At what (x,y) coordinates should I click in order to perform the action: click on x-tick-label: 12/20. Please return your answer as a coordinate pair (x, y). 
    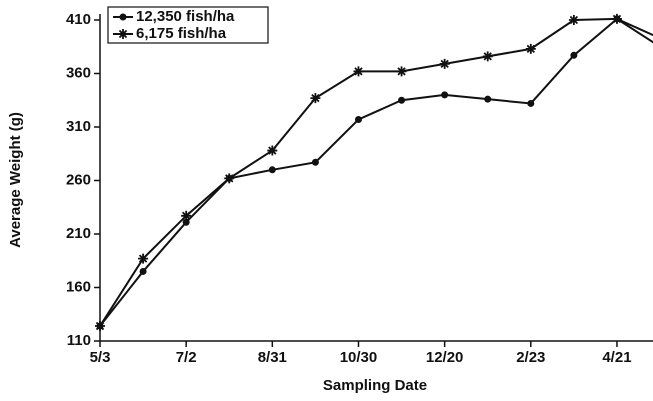
    Looking at the image, I should click on (445, 357).